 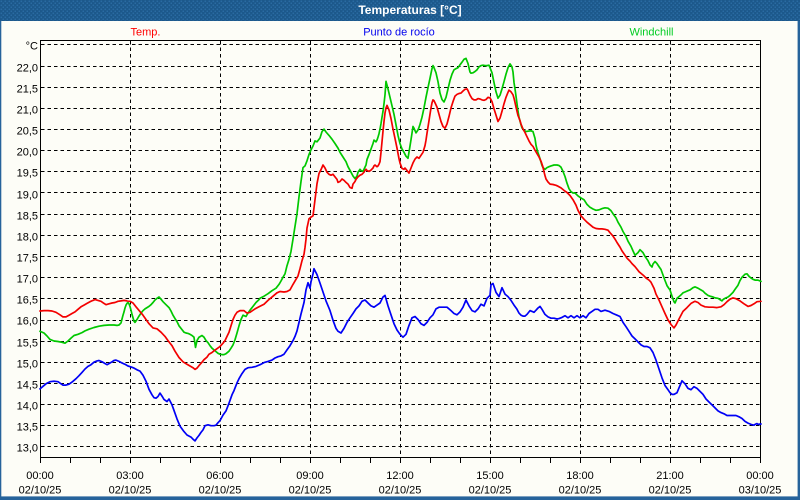 What do you see at coordinates (27, 428) in the screenshot?
I see `svg-text: 13,5` at bounding box center [27, 428].